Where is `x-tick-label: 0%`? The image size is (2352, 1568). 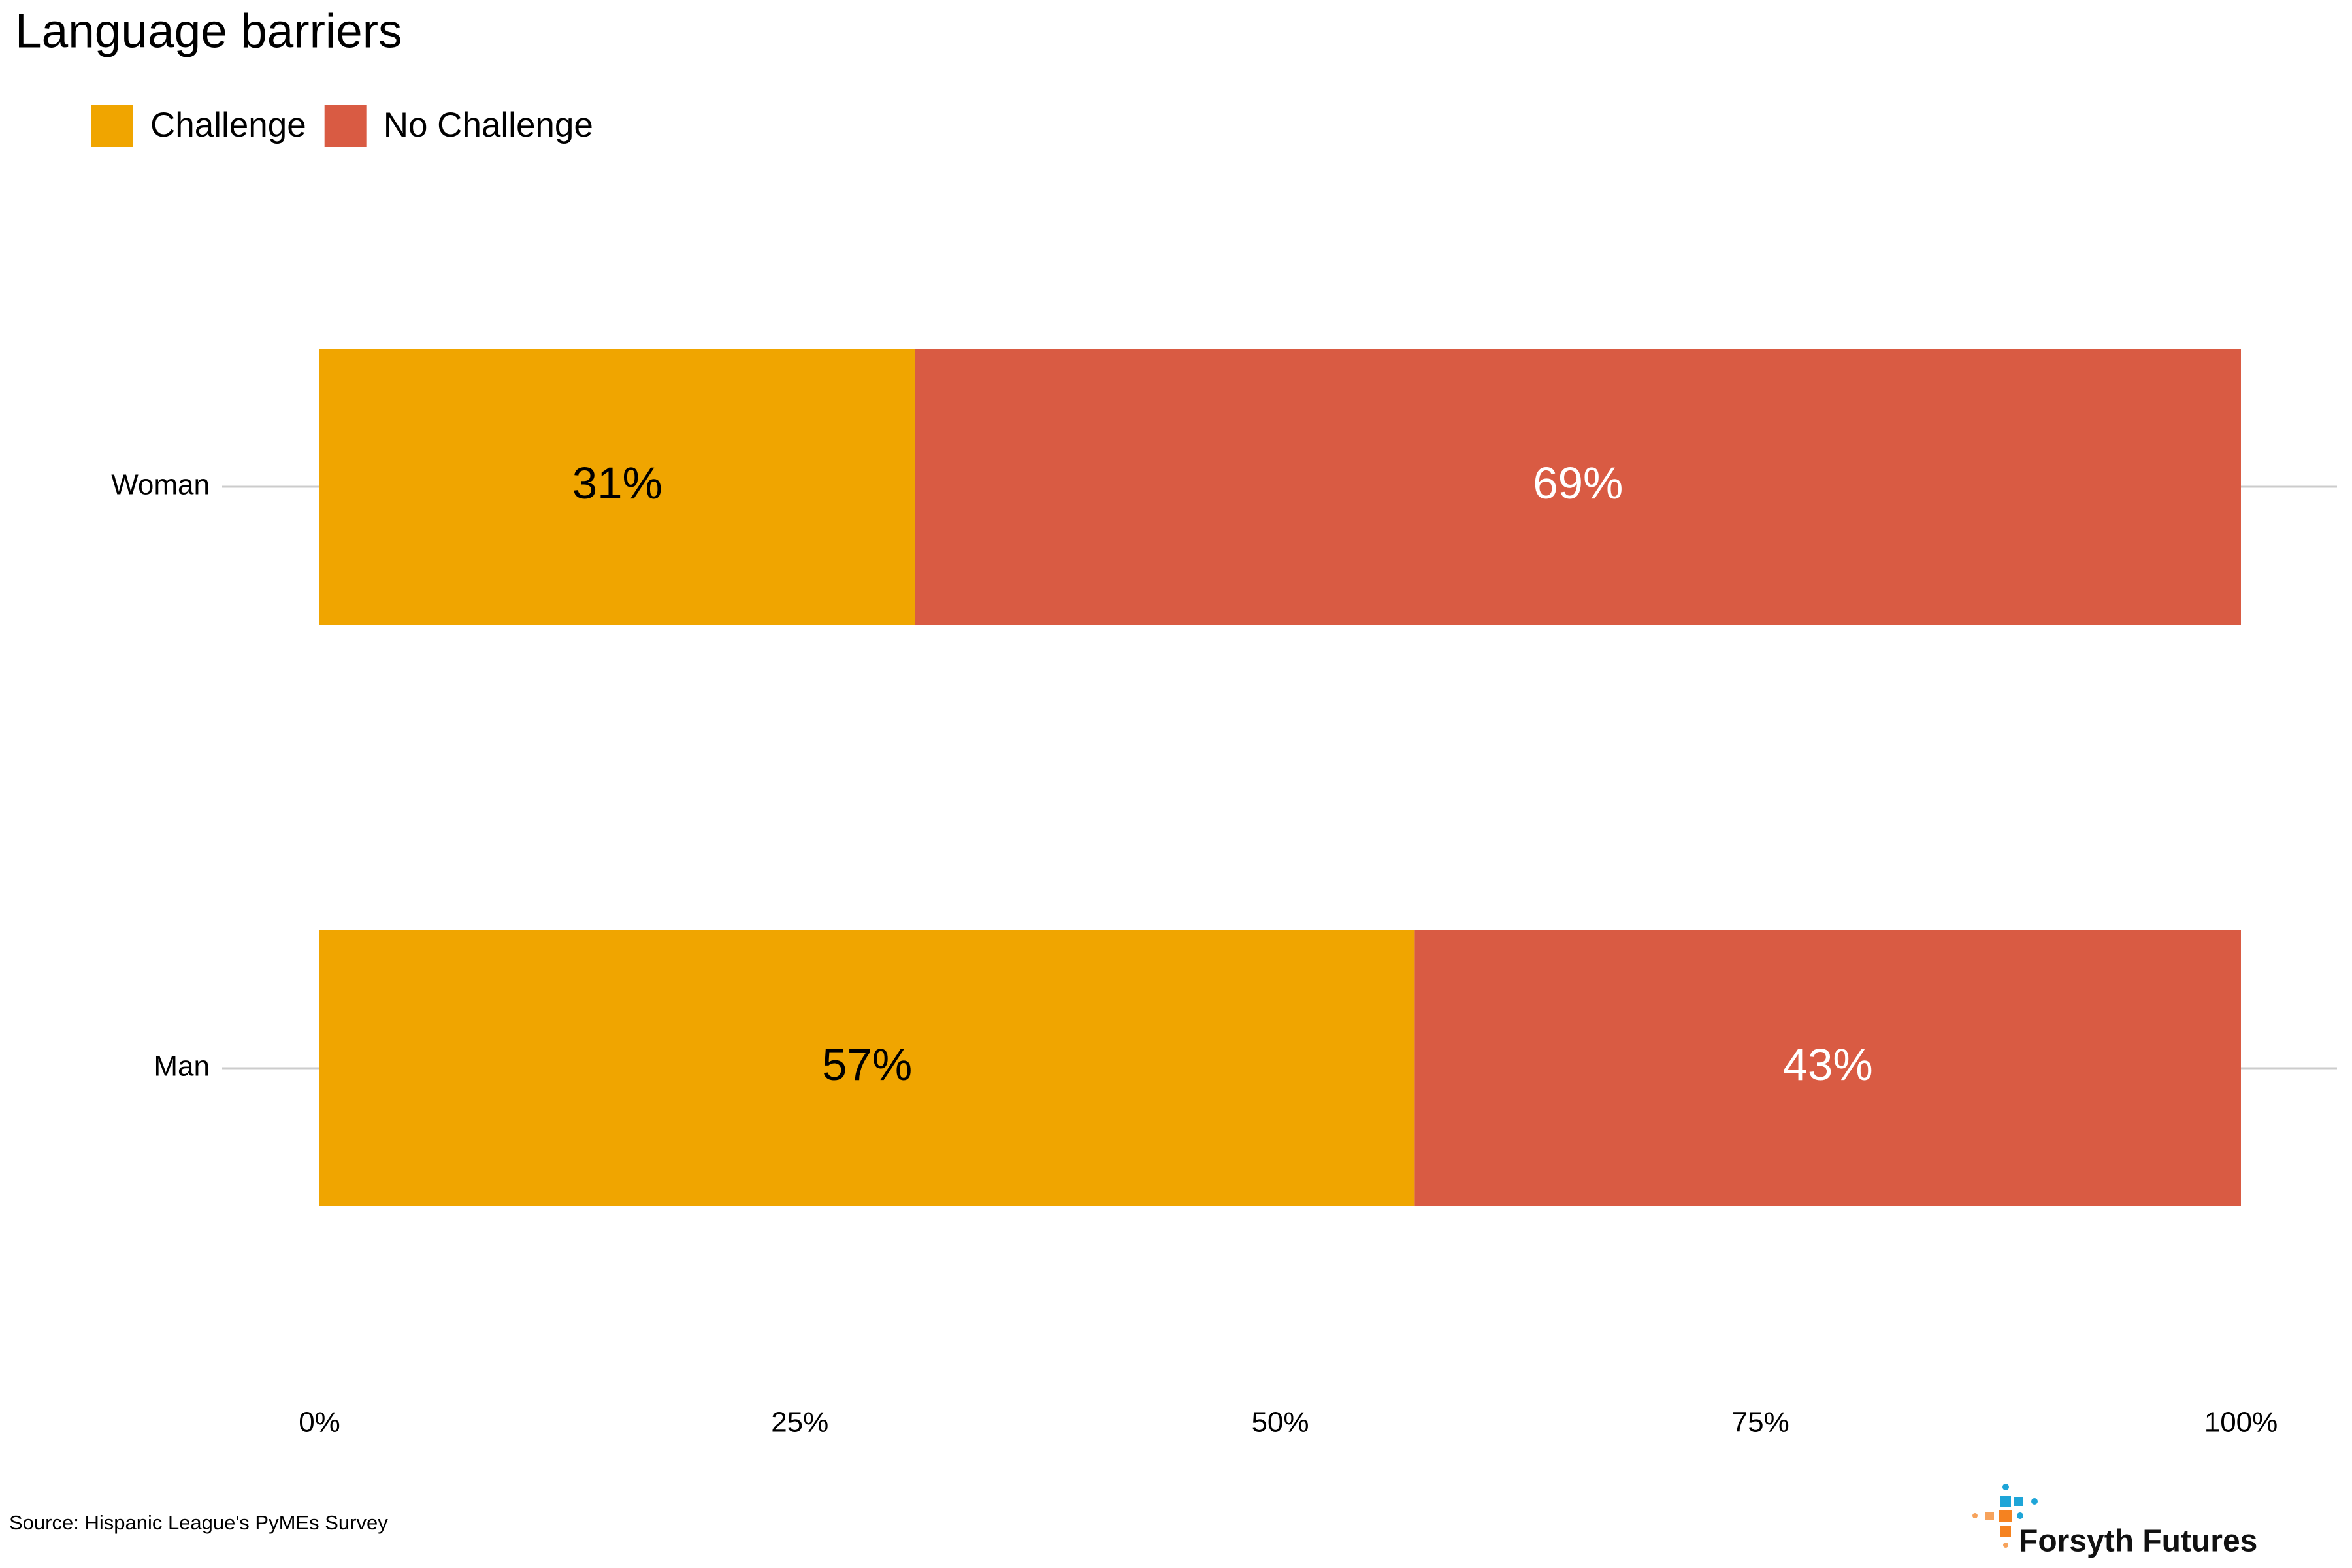 x-tick-label: 0% is located at coordinates (319, 1423).